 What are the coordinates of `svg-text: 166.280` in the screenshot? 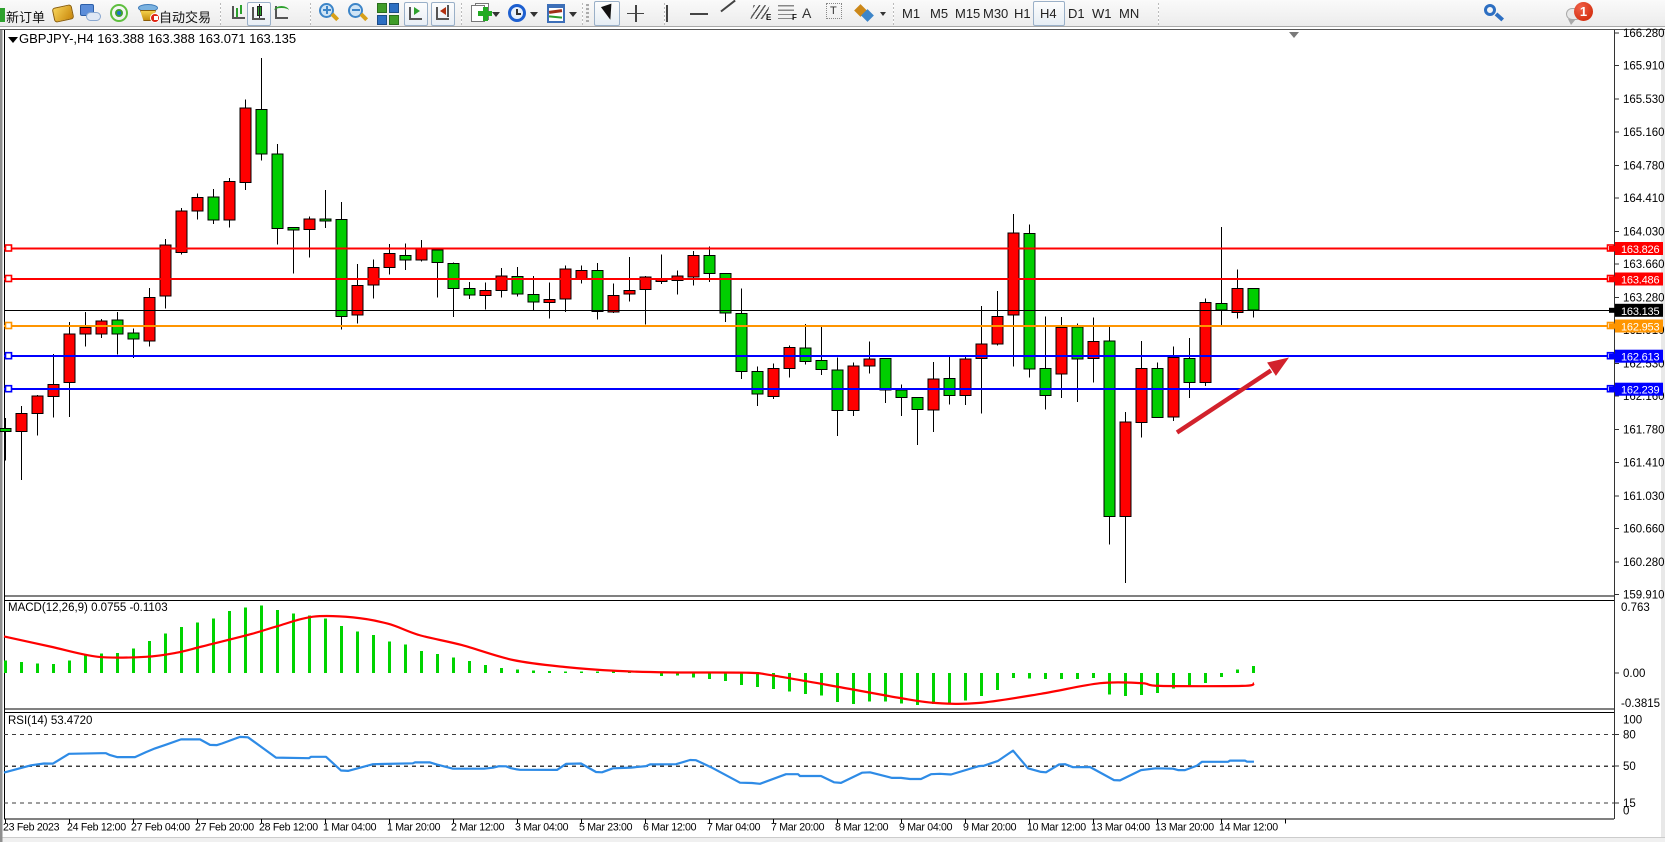 It's located at (1644, 34).